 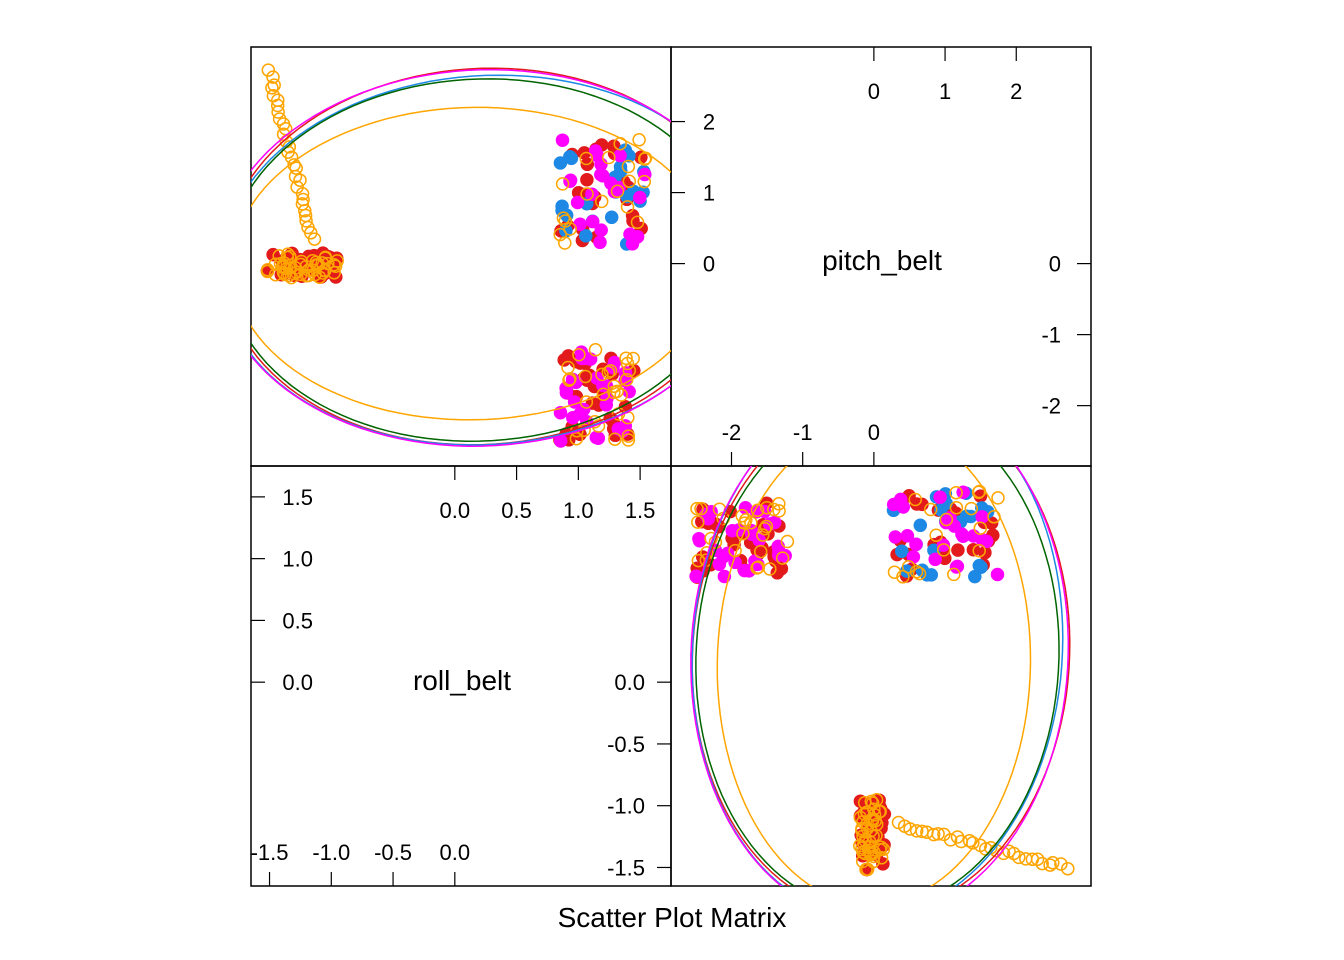 I want to click on pitch-tick-label-right-2: 0, so click(x=1055, y=264).